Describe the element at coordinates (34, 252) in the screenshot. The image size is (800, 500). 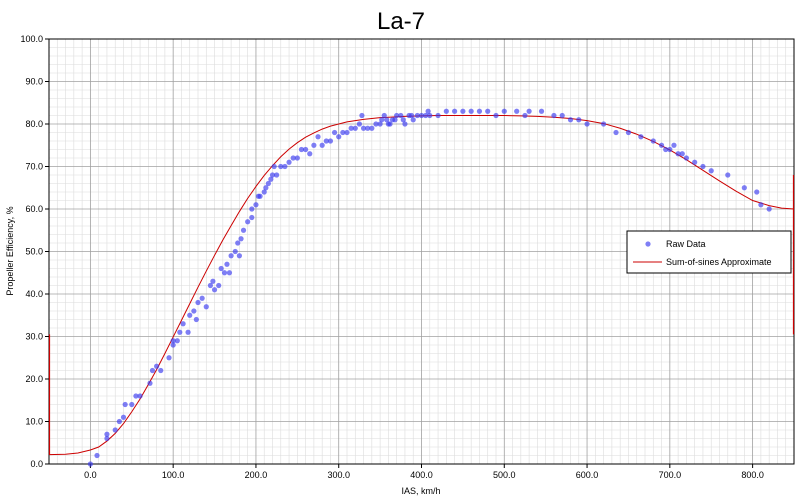
I see `y-tick-label: 50.0` at that location.